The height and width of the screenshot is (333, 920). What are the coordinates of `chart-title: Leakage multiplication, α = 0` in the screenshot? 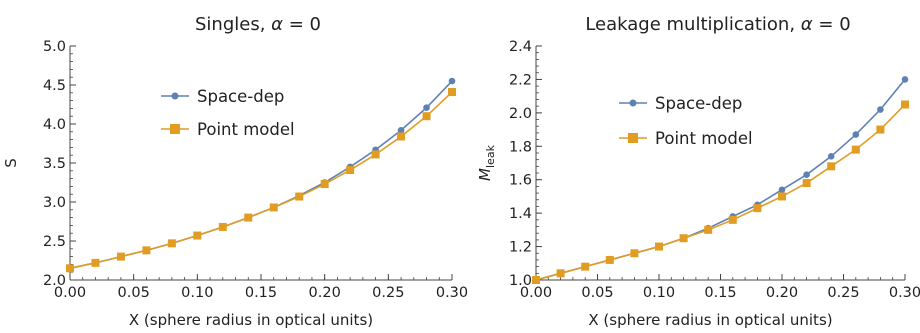 It's located at (717, 24).